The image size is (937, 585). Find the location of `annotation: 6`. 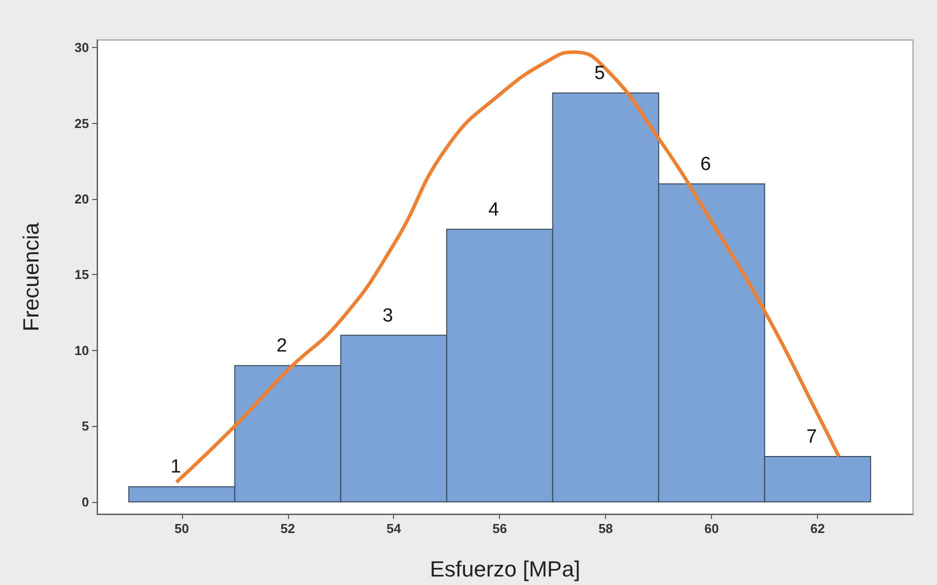

annotation: 6 is located at coordinates (705, 164).